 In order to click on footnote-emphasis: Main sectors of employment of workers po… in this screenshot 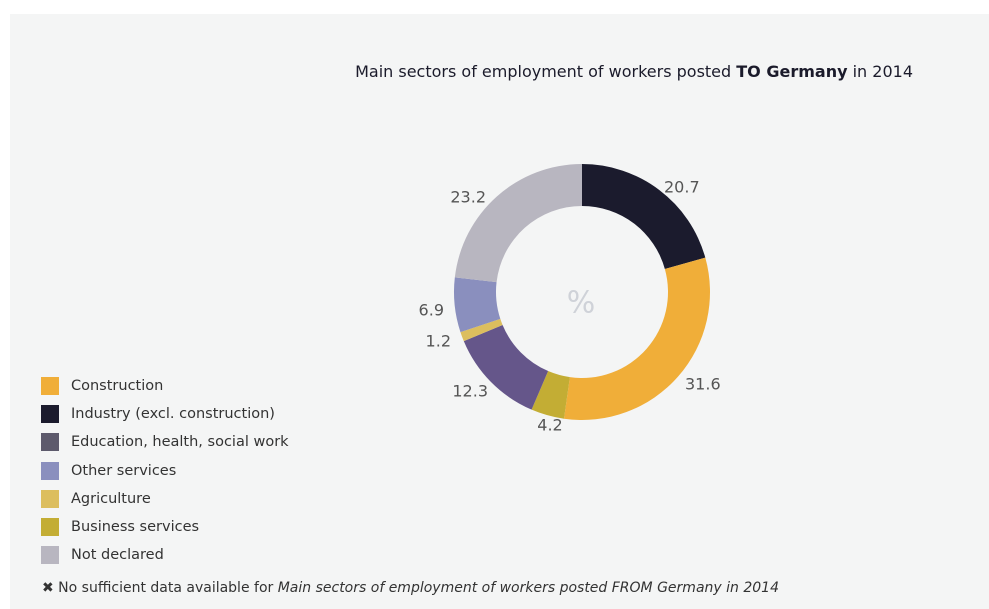, I will do `click(528, 588)`.